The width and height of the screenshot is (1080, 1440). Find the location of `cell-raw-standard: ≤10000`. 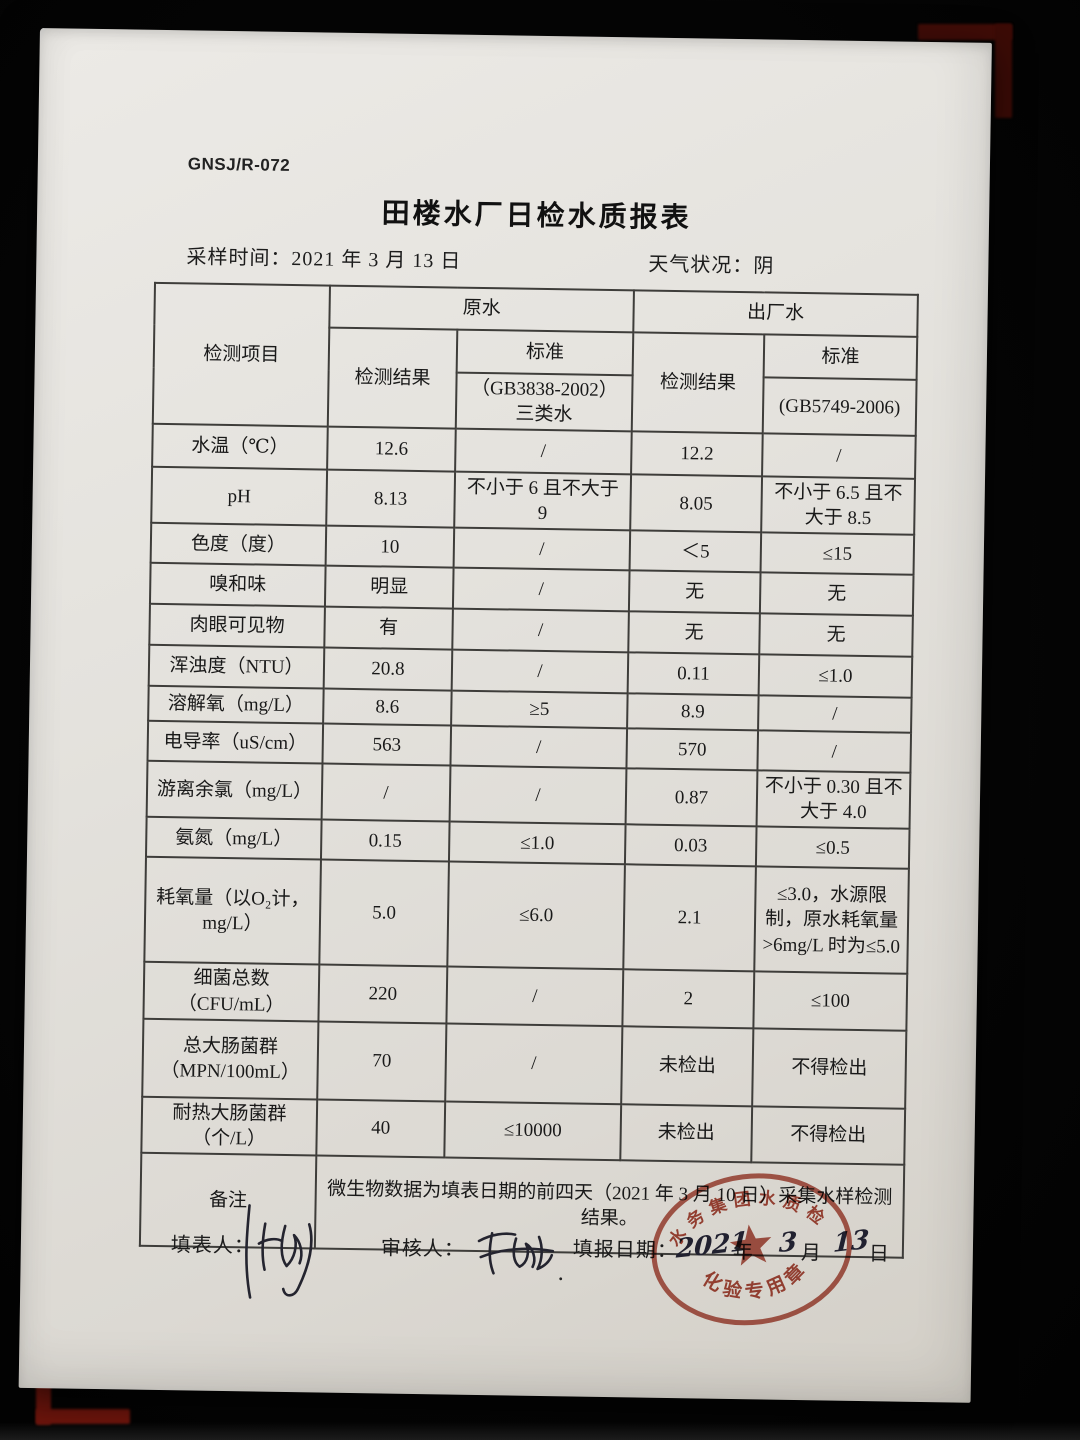

cell-raw-standard: ≤10000 is located at coordinates (533, 1131).